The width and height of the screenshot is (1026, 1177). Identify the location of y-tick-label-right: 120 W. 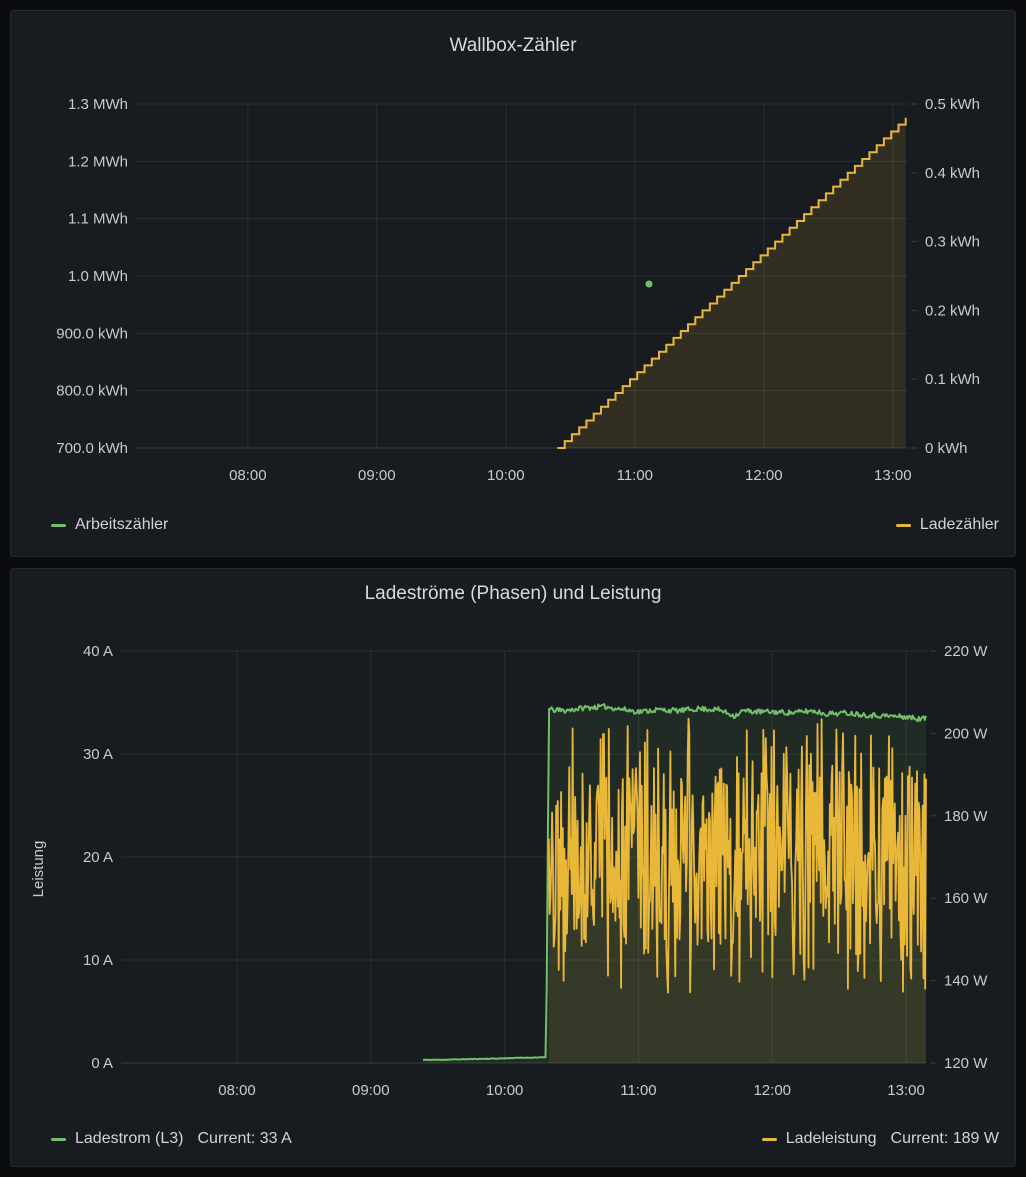
(966, 1063).